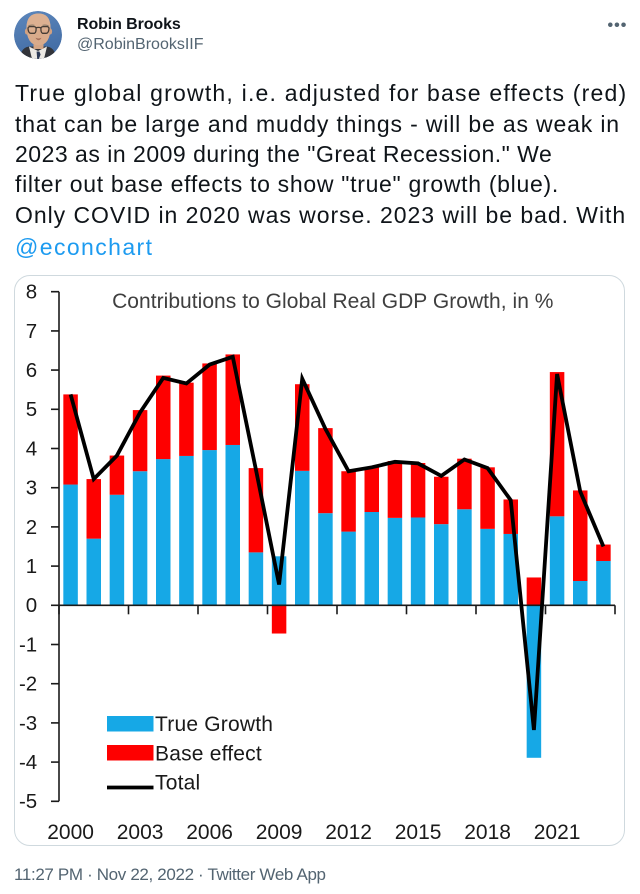 The image size is (640, 894). What do you see at coordinates (31, 409) in the screenshot?
I see `svg-text: 5` at bounding box center [31, 409].